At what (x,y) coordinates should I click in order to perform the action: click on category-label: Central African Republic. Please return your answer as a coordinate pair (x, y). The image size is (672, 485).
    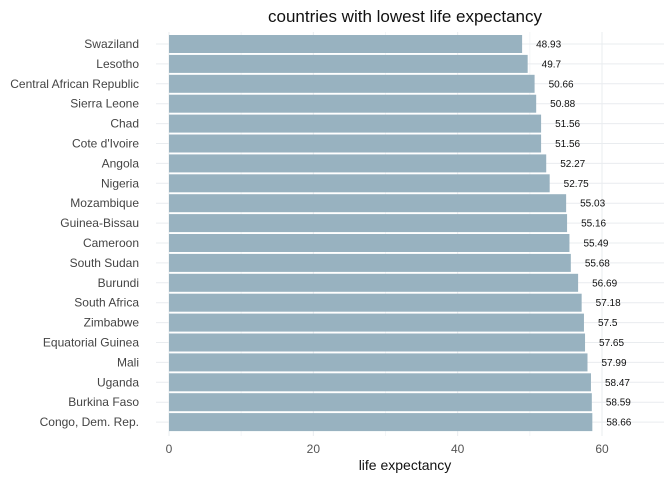
    Looking at the image, I should click on (74, 84).